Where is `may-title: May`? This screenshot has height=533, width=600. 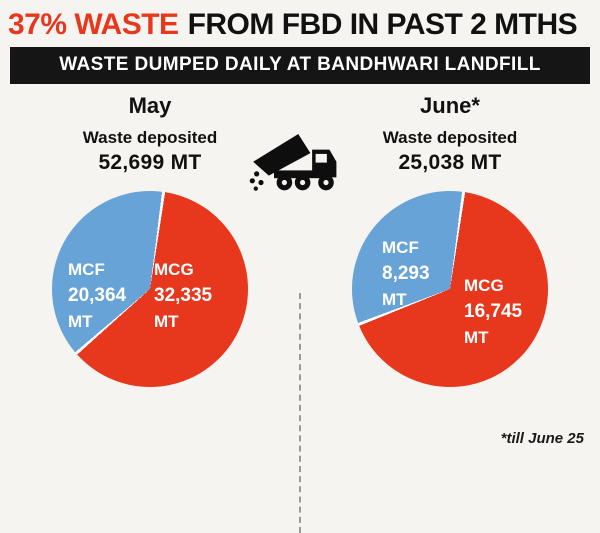
may-title: May is located at coordinates (150, 105).